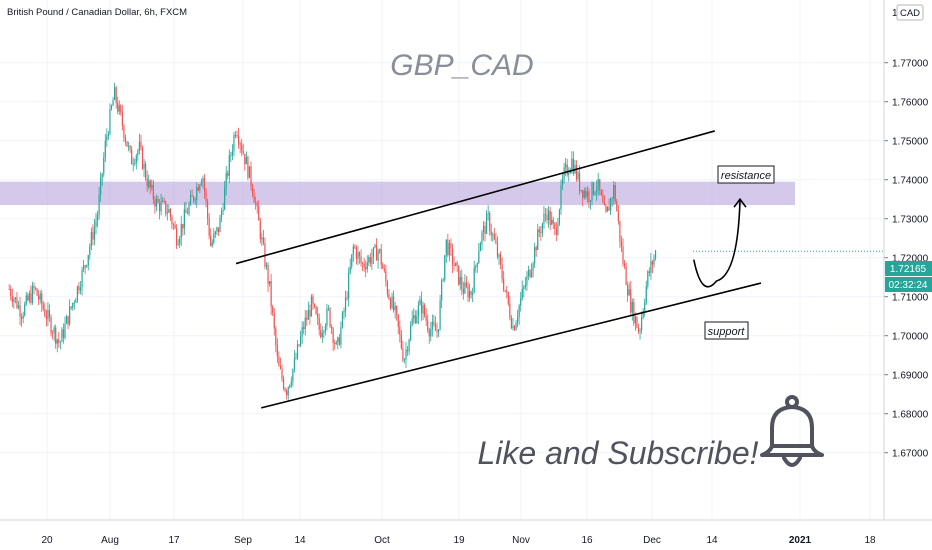 This screenshot has width=932, height=550. I want to click on y-tick-label: 1.75000, so click(910, 142).